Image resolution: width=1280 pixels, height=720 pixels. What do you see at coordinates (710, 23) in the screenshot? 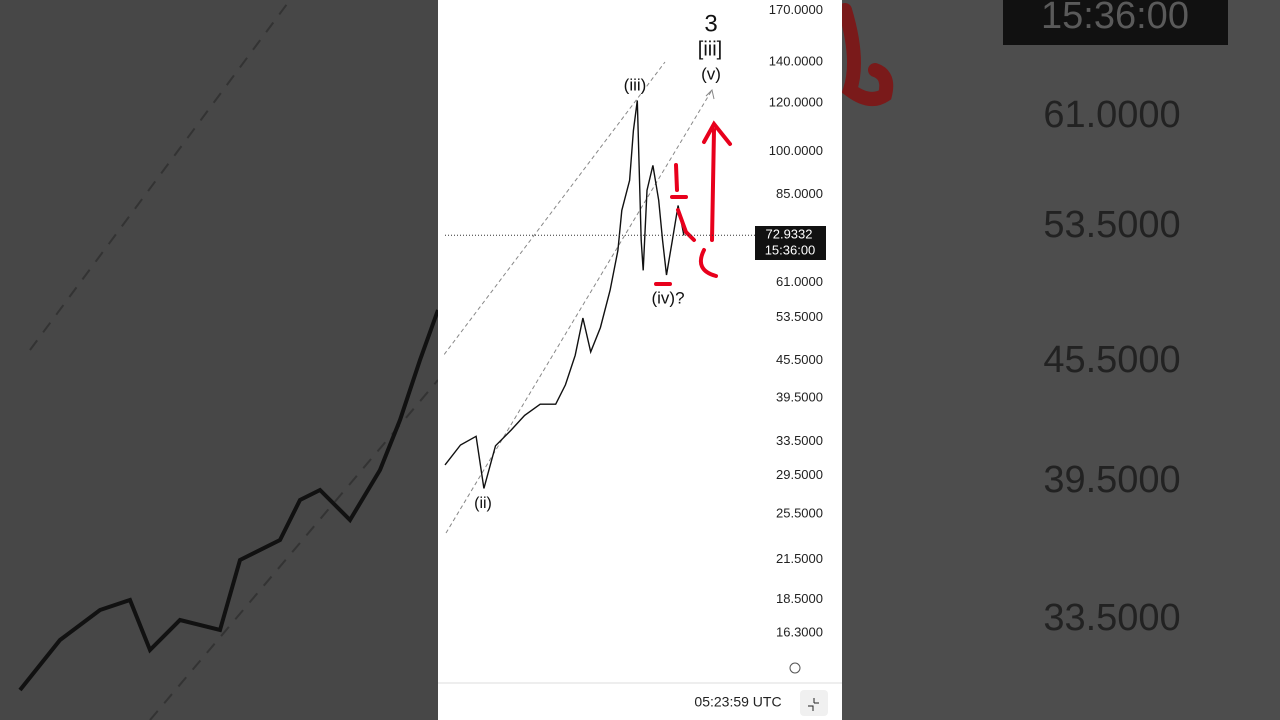
I see `wave-label: 3` at bounding box center [710, 23].